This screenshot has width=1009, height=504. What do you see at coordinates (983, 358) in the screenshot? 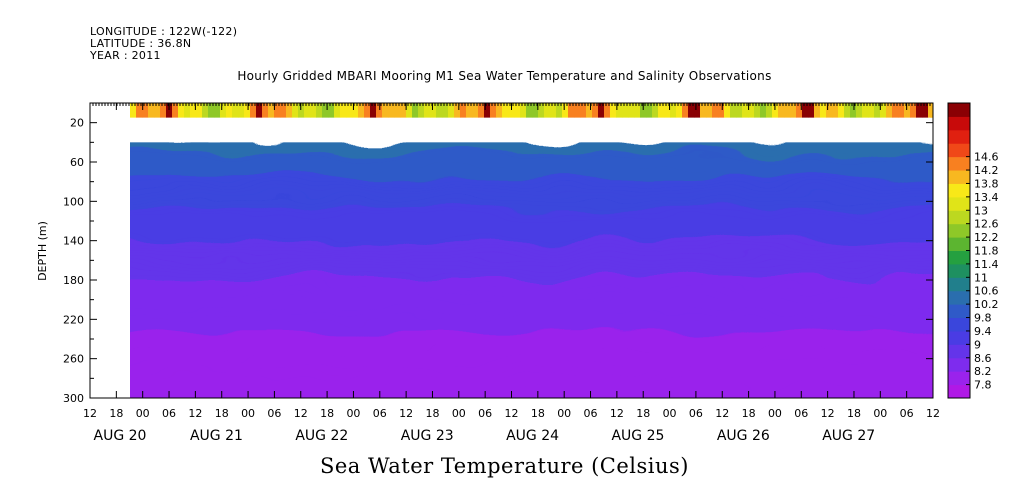
I see `colorbar-label: 8.6` at bounding box center [983, 358].